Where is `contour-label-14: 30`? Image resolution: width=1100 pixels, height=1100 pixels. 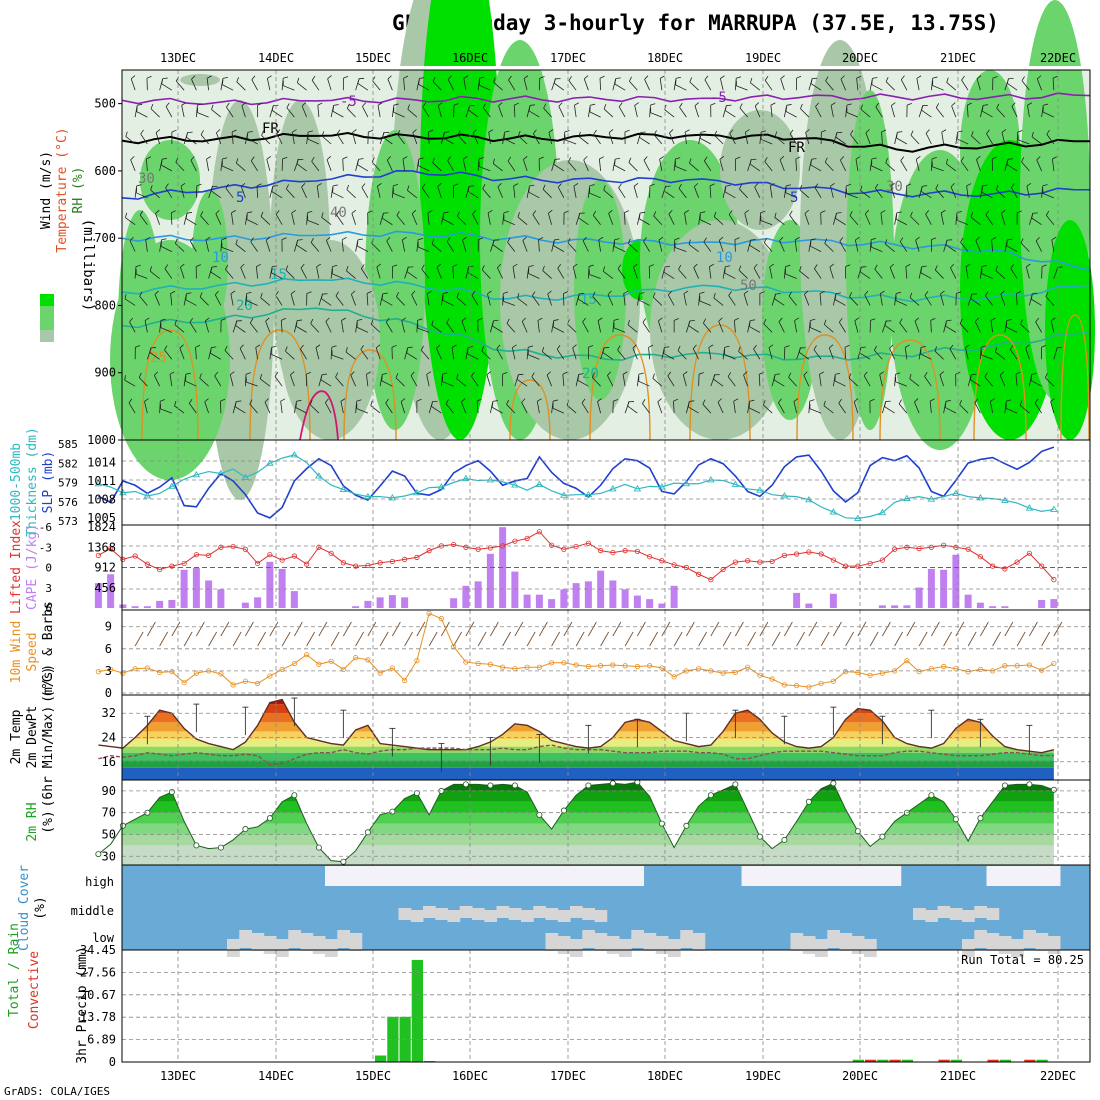
contour-label-14: 30 is located at coordinates (894, 187).